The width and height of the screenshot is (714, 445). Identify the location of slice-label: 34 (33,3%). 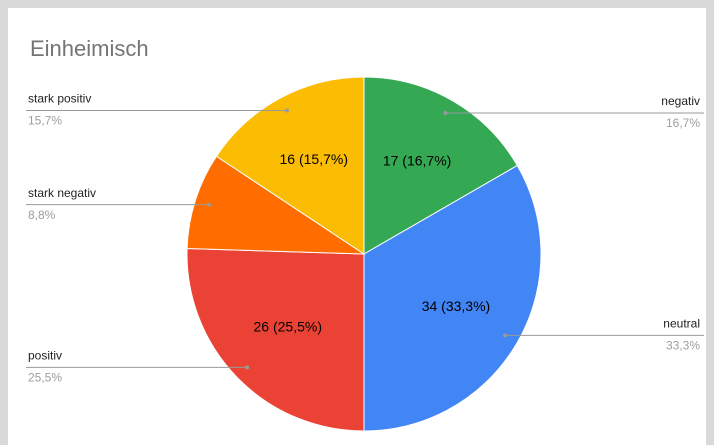
(456, 306).